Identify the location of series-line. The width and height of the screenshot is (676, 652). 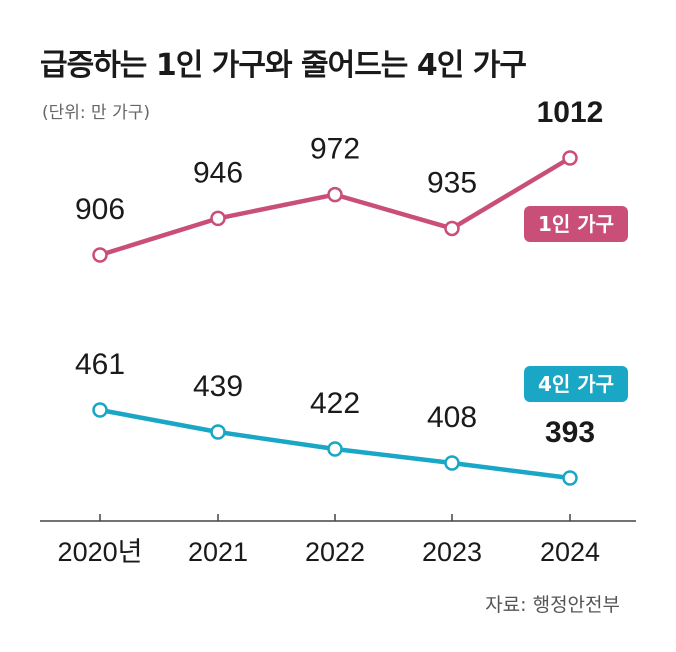
(335, 206).